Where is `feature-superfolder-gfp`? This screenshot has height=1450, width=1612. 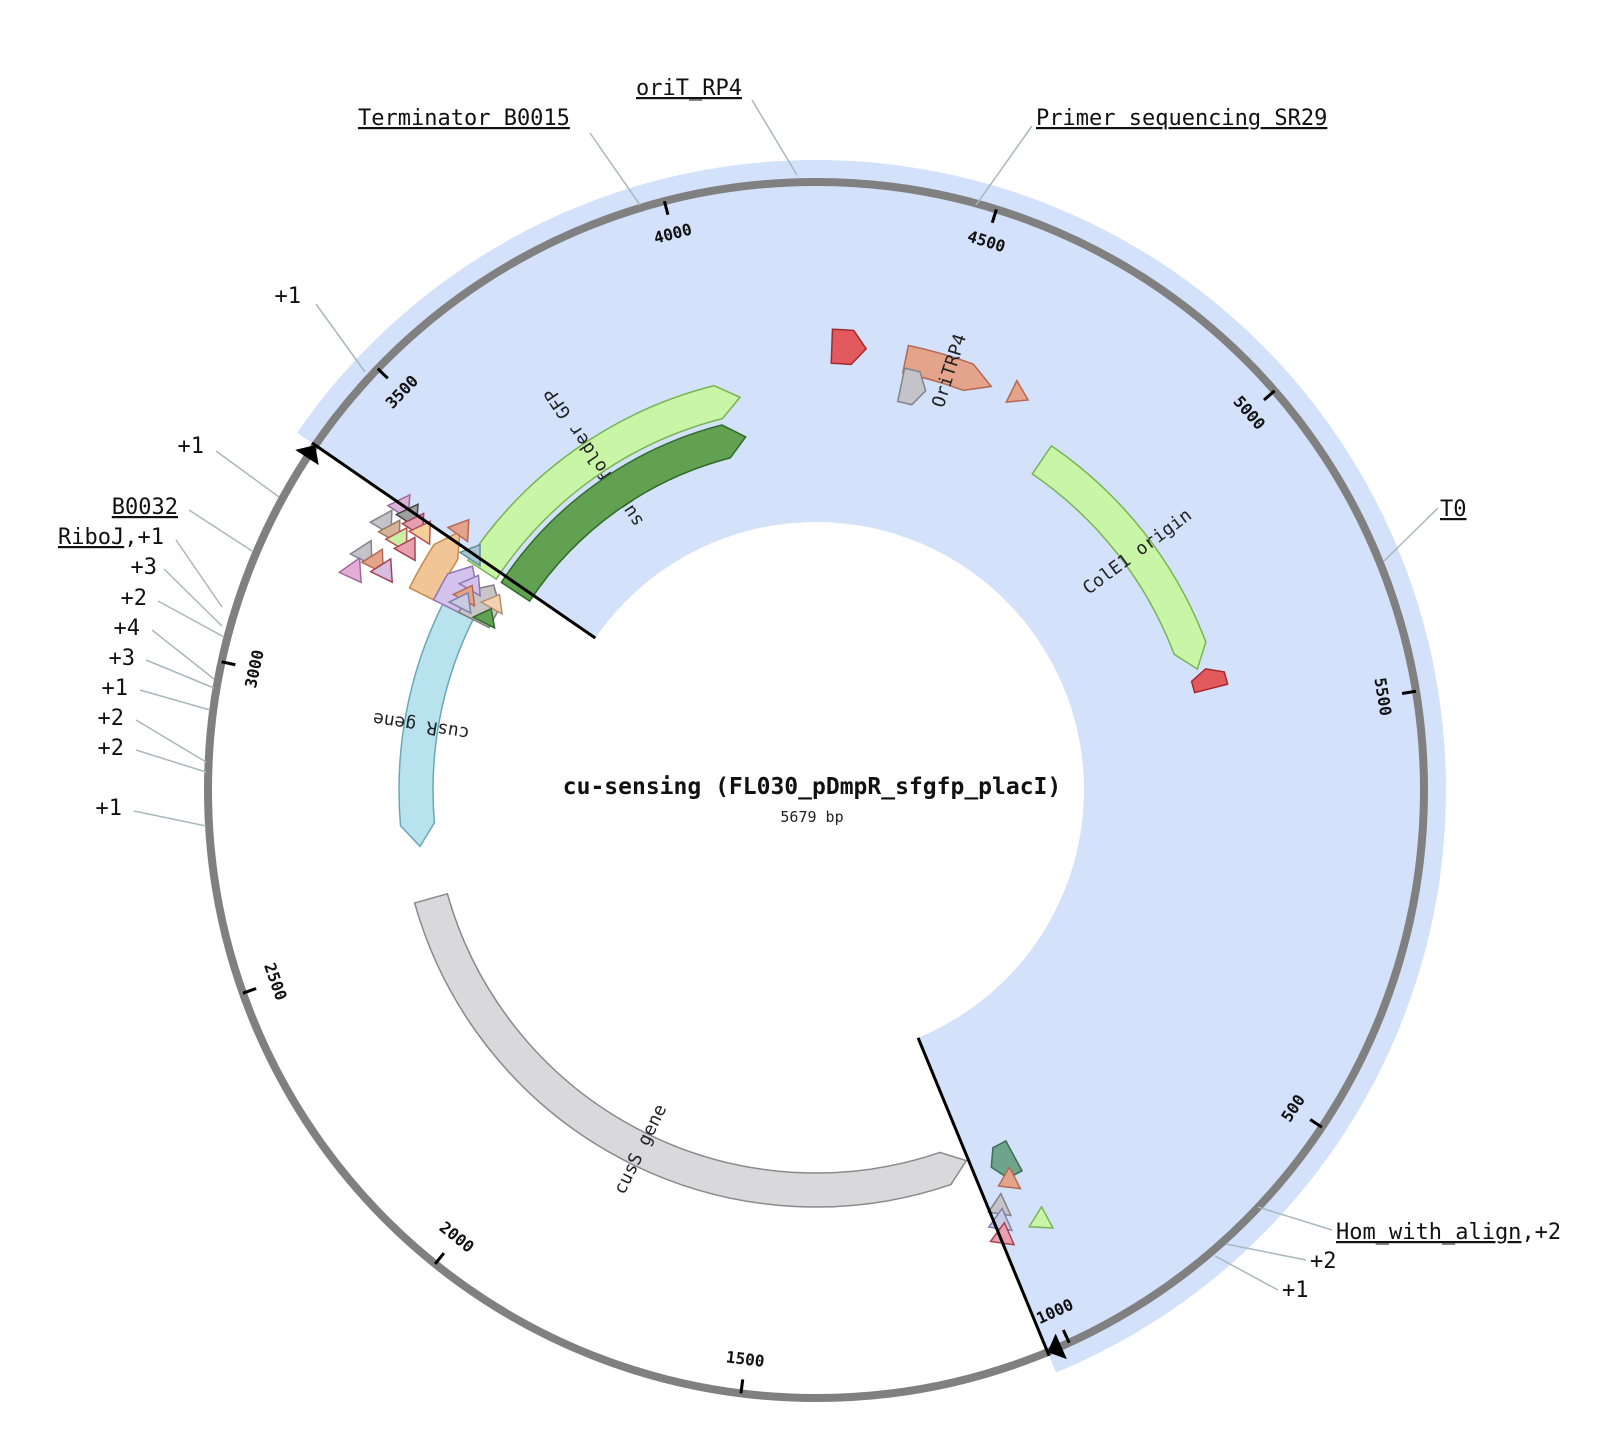
feature-superfolder-gfp is located at coordinates (604, 482).